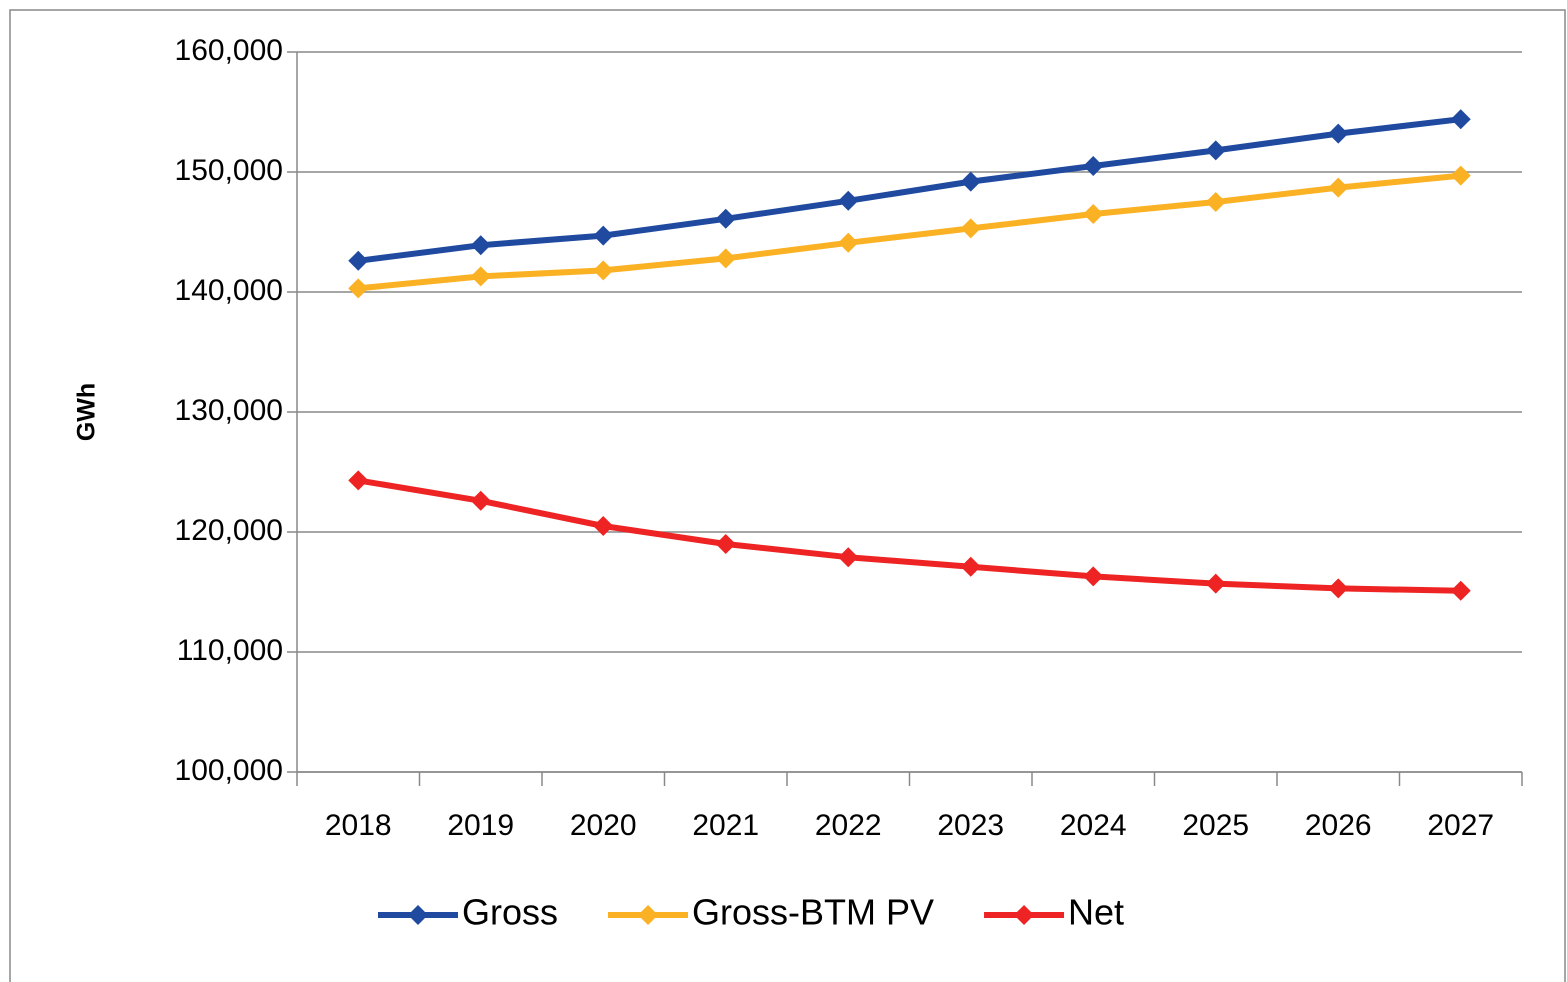  What do you see at coordinates (1460, 825) in the screenshot?
I see `x-tick-label: 2027` at bounding box center [1460, 825].